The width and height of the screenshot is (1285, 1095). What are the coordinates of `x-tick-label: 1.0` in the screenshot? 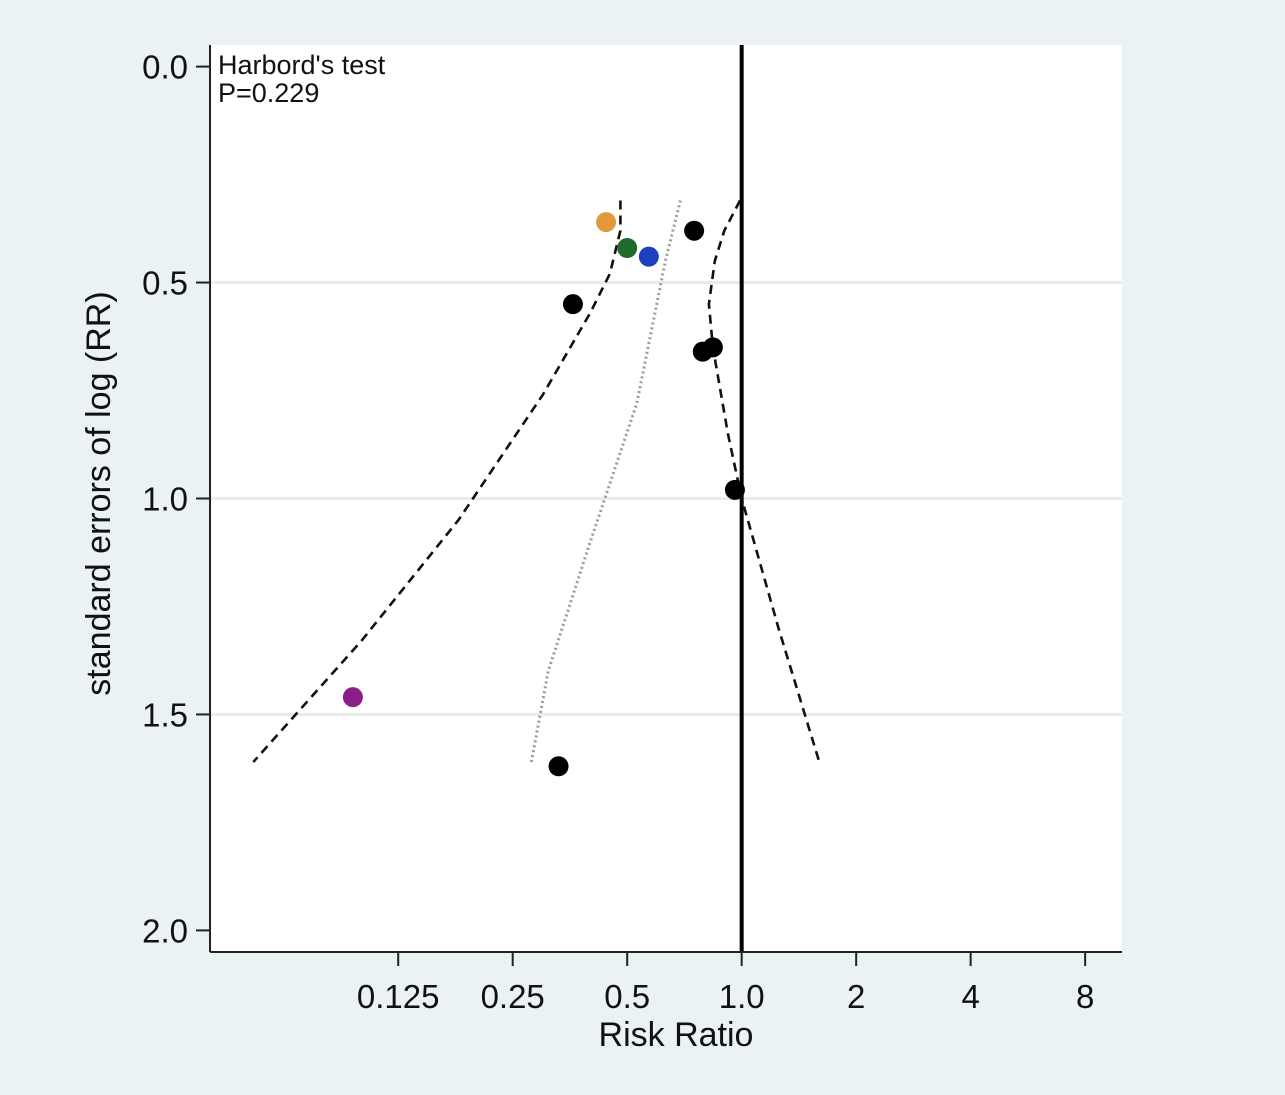 It's located at (742, 996).